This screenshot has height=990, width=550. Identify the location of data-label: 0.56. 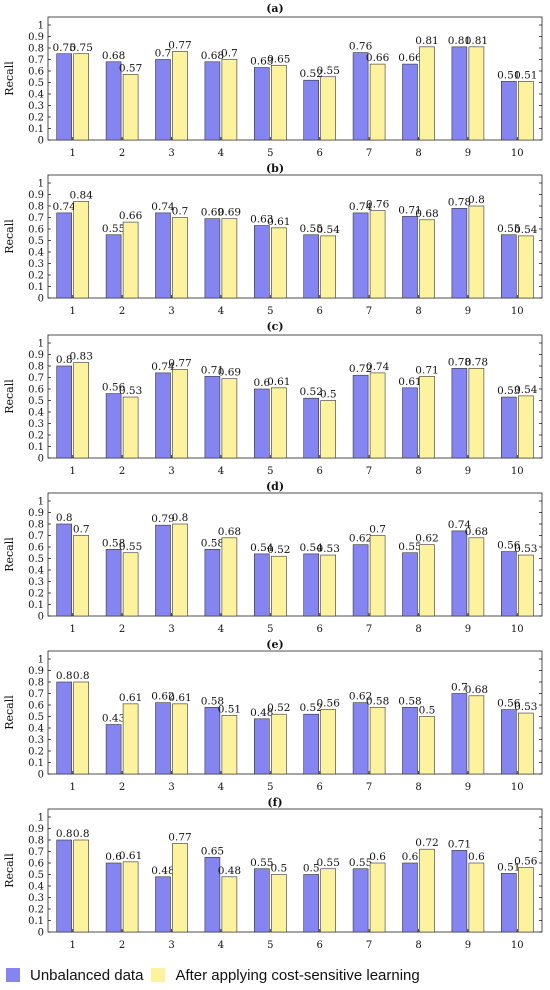
(114, 388).